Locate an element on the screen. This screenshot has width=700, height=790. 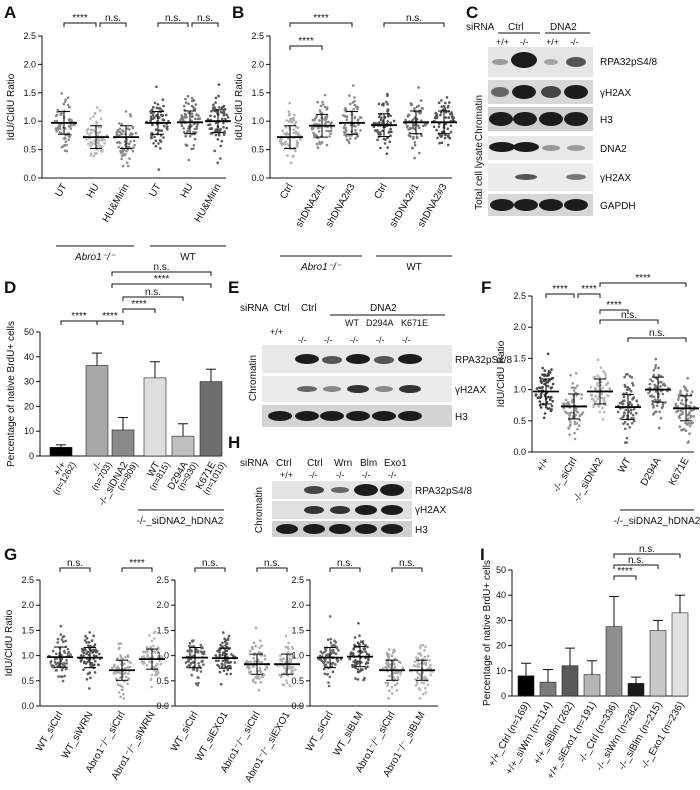
g0-group-2-point is located at coordinates (120, 677).